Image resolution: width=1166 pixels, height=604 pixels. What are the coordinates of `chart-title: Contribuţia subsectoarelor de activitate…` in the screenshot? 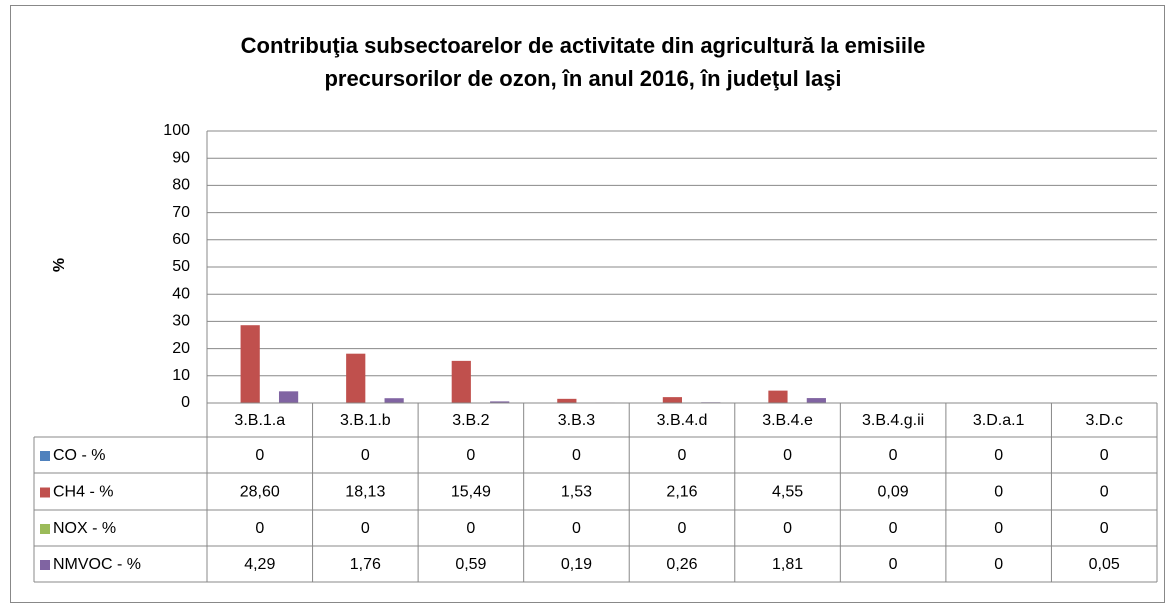 It's located at (583, 45).